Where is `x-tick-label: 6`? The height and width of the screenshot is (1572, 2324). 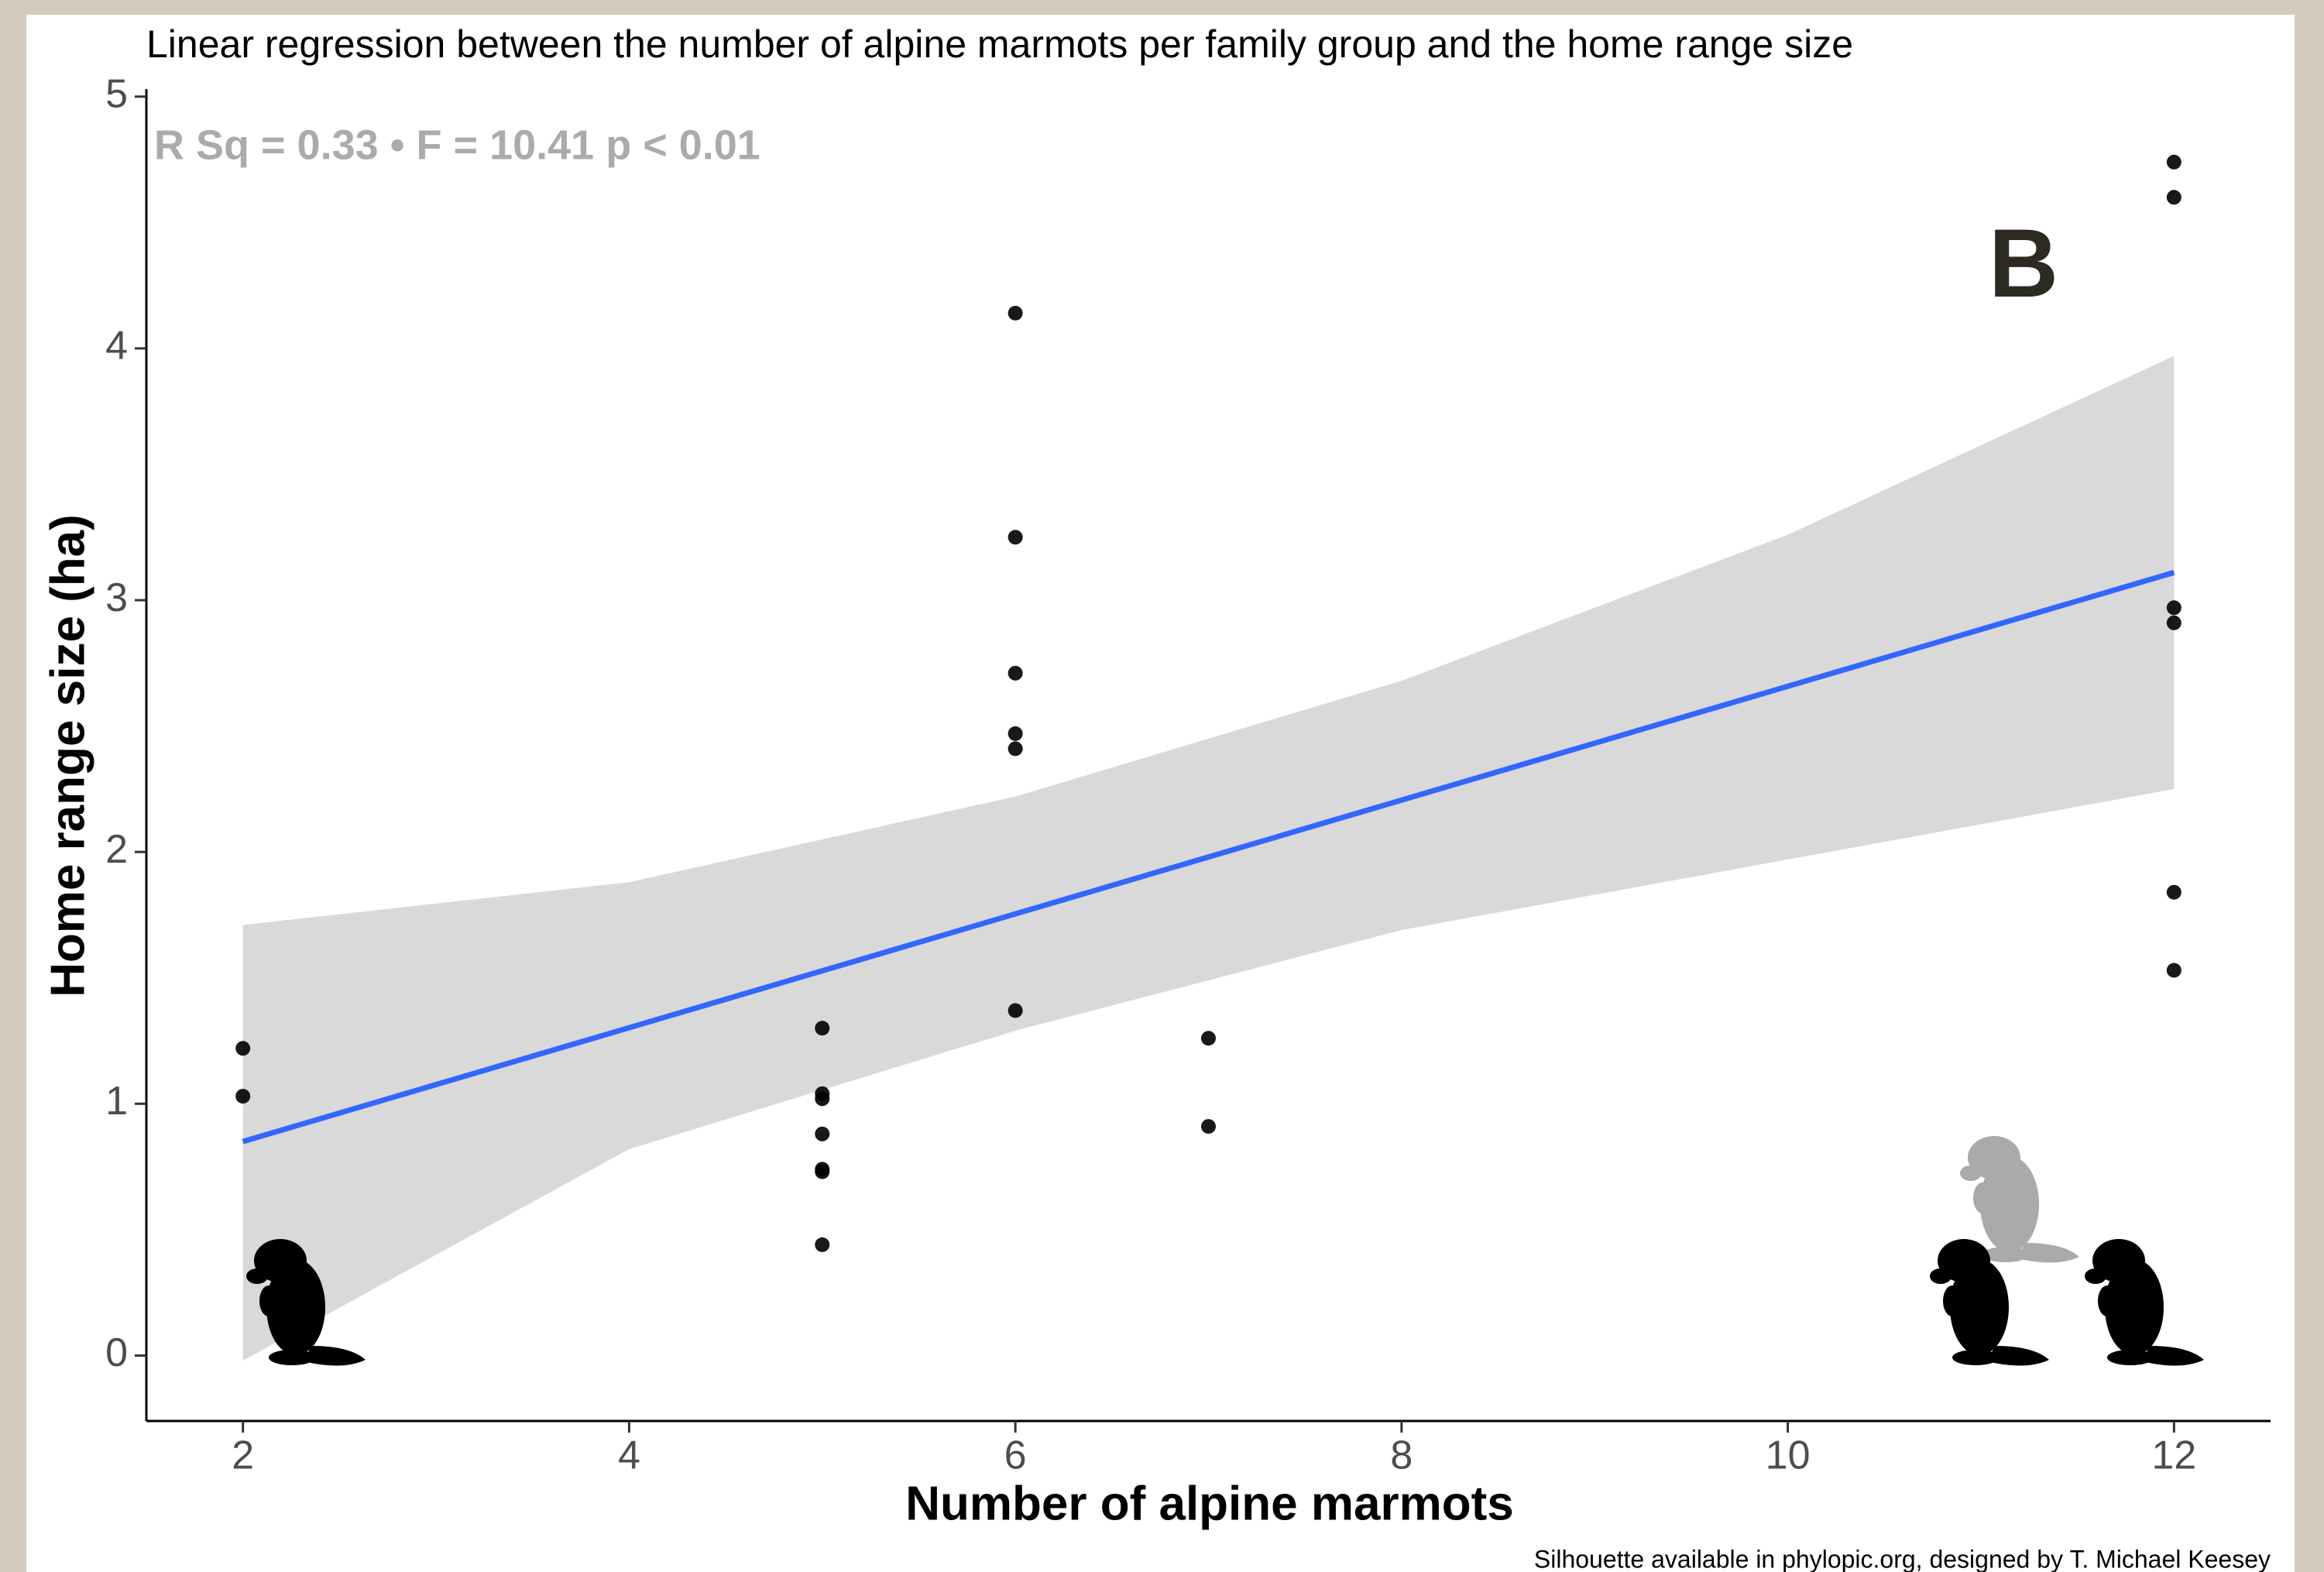
x-tick-label: 6 is located at coordinates (1015, 1455).